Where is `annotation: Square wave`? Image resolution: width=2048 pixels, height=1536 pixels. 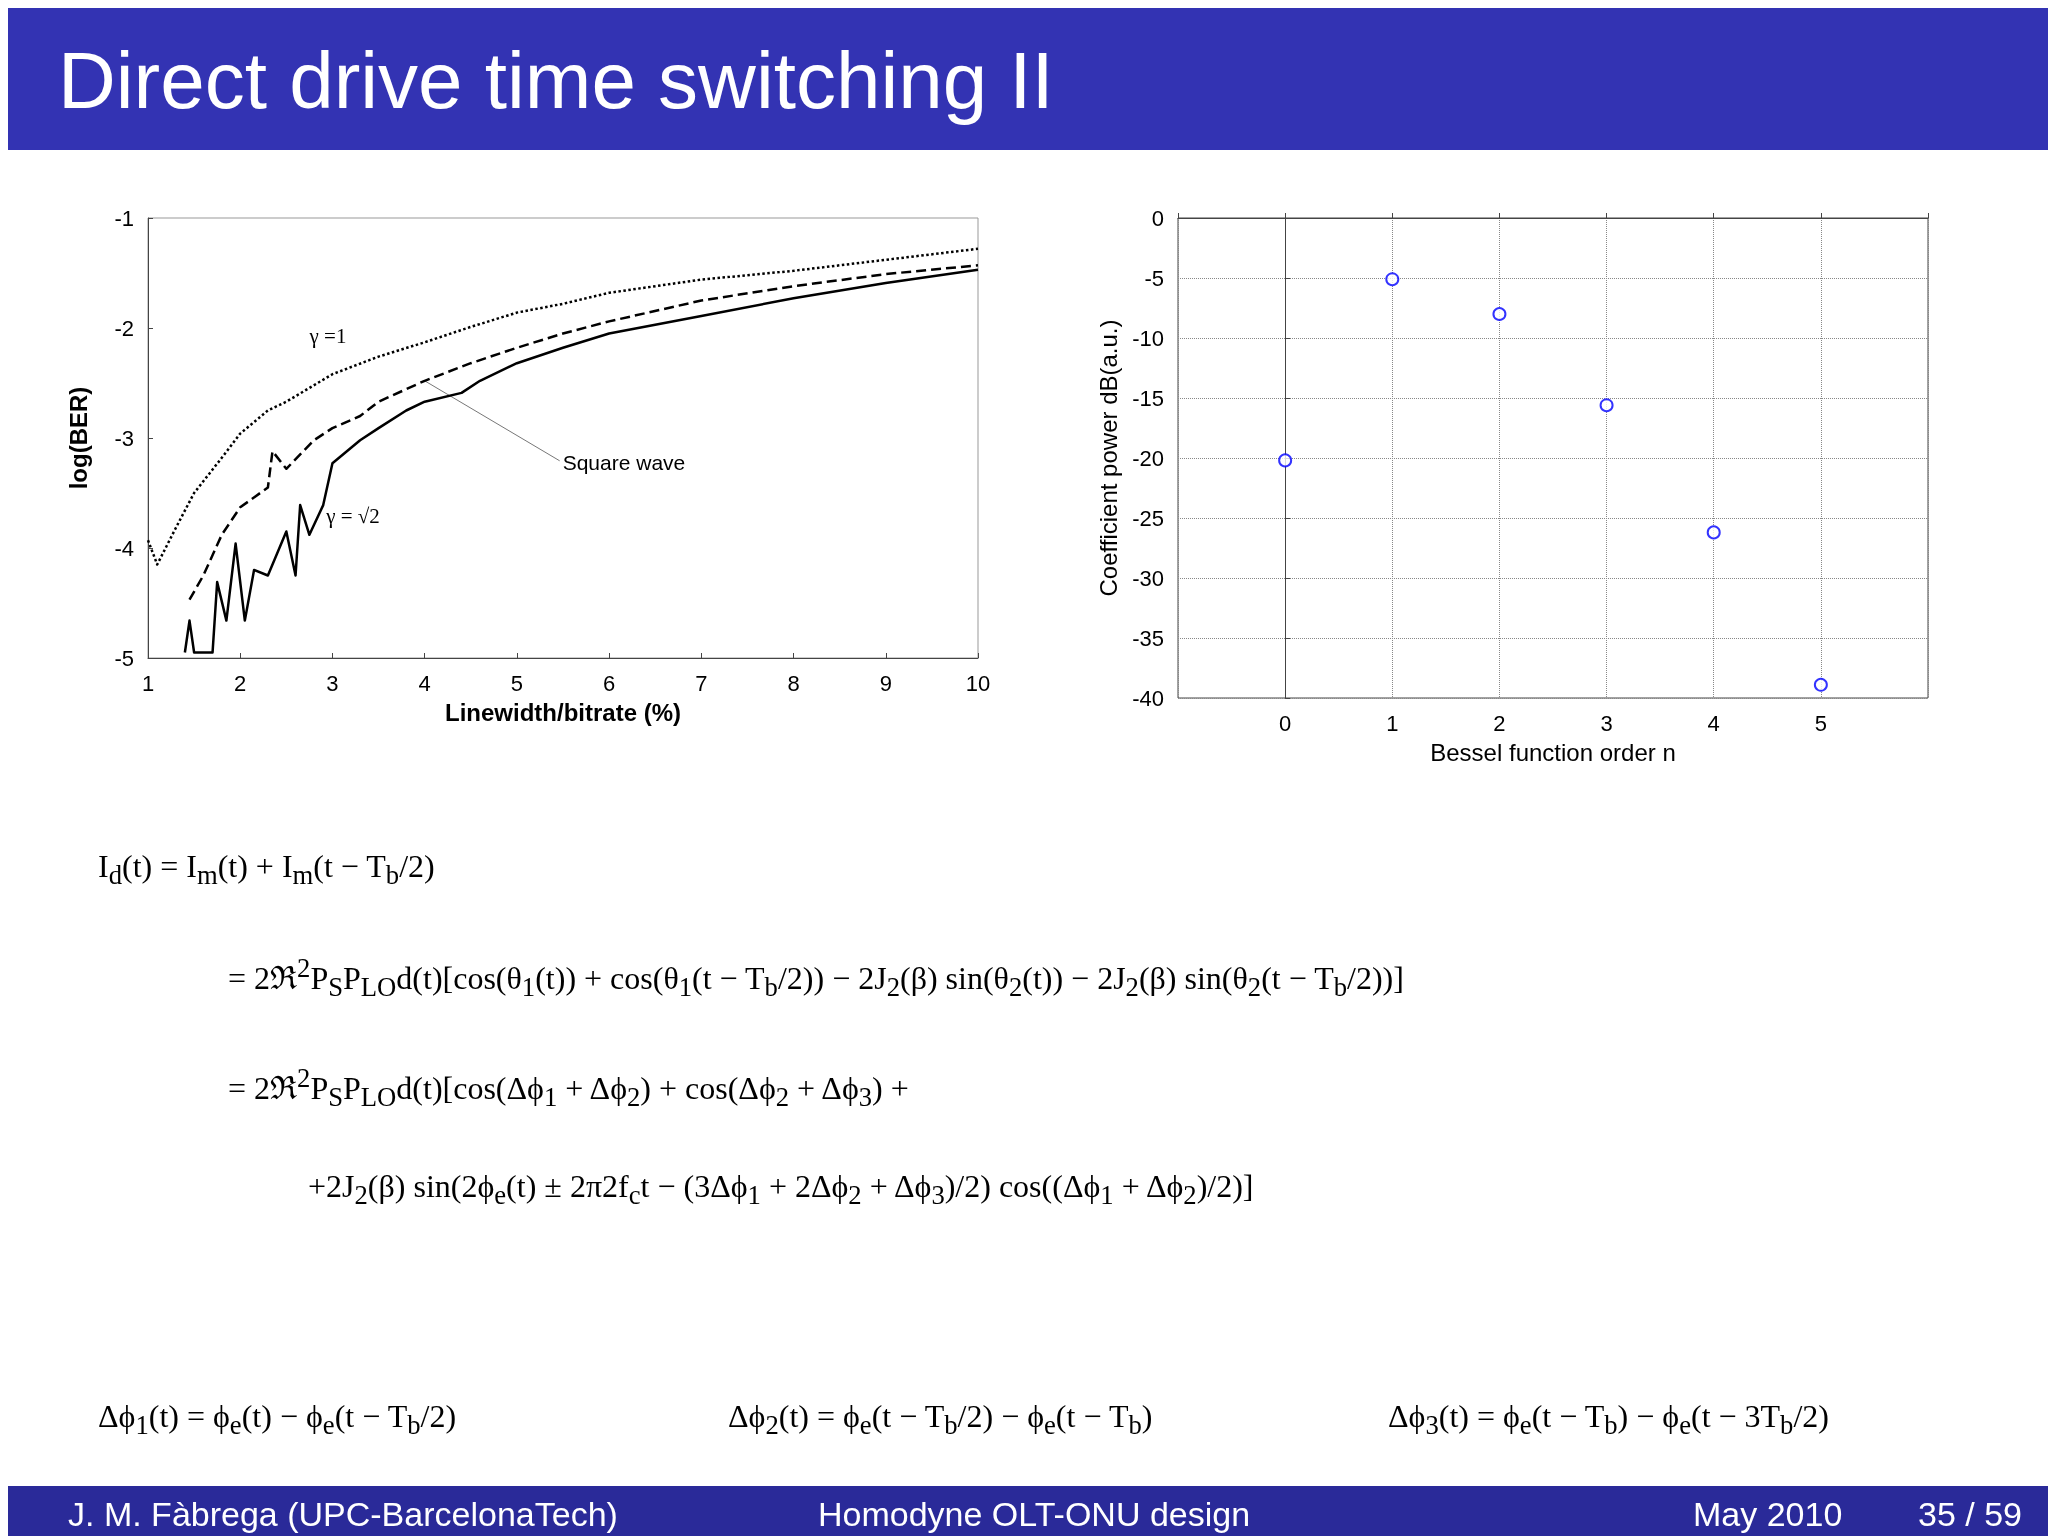
annotation: Square wave is located at coordinates (624, 463).